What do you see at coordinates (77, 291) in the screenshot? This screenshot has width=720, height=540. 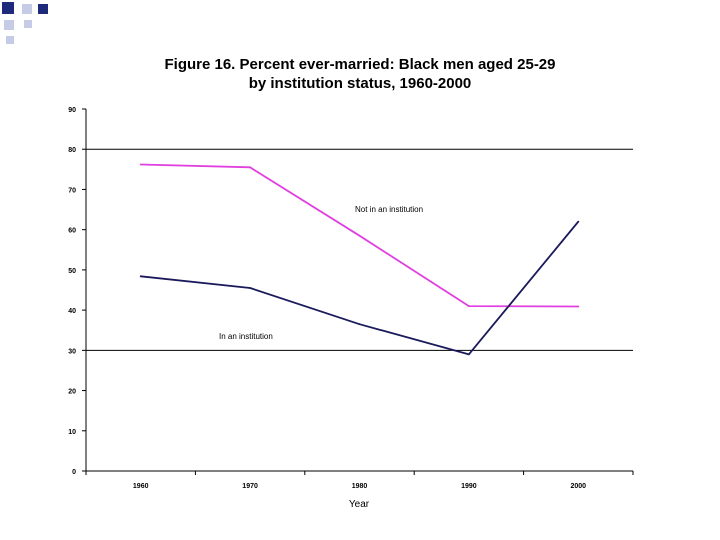 I see `y-axis-ticks: 0 10 20 30 40 50 60 70 80 90` at bounding box center [77, 291].